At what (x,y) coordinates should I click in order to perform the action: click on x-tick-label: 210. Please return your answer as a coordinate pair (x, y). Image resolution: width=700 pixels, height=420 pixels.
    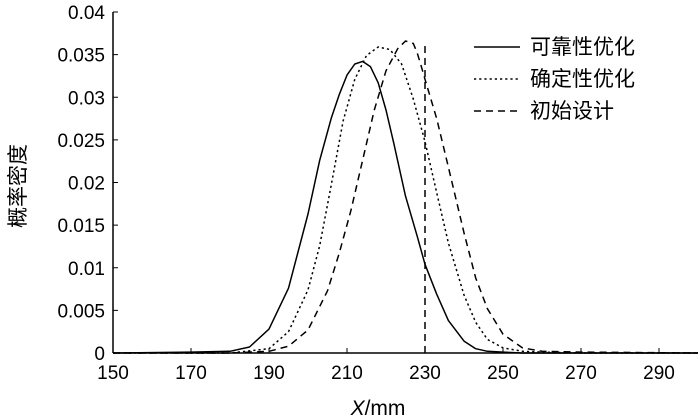
    Looking at the image, I should click on (347, 373).